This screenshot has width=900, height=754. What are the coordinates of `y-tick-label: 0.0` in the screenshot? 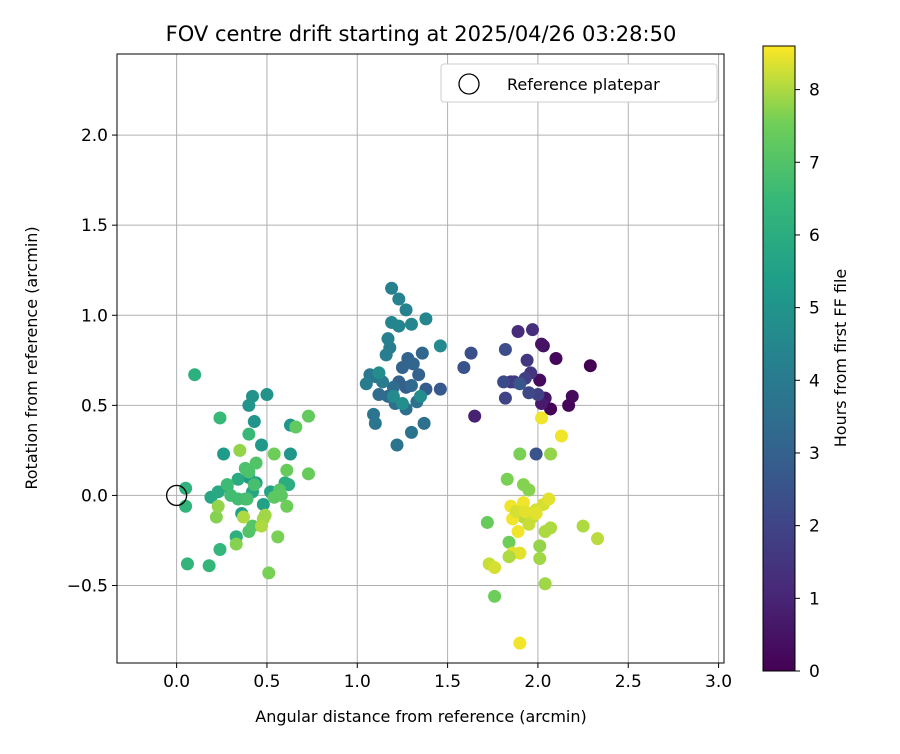 It's located at (94, 496).